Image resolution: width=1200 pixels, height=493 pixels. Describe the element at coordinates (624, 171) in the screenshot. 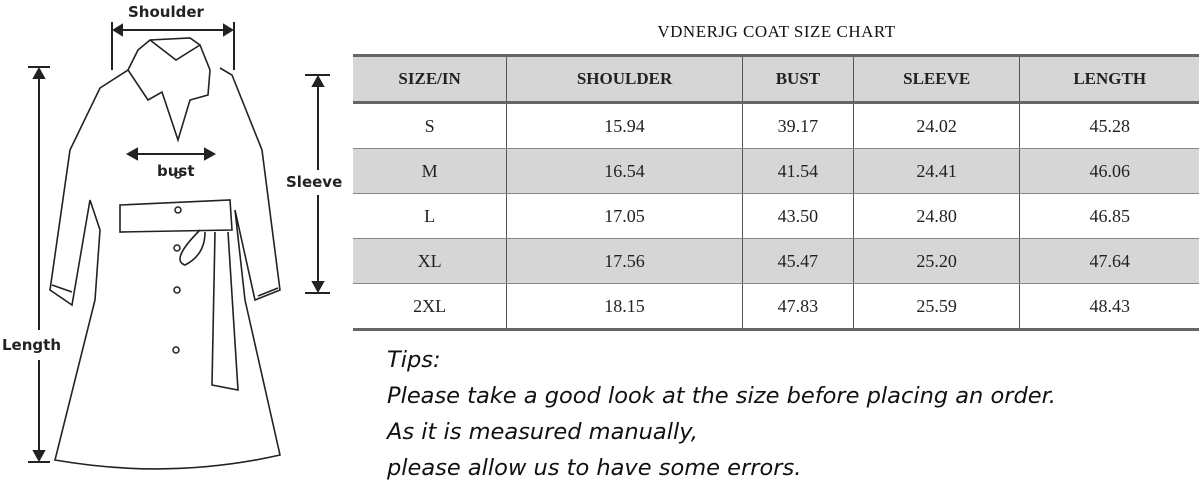

I see `cell-shoulder: 16.54` at that location.